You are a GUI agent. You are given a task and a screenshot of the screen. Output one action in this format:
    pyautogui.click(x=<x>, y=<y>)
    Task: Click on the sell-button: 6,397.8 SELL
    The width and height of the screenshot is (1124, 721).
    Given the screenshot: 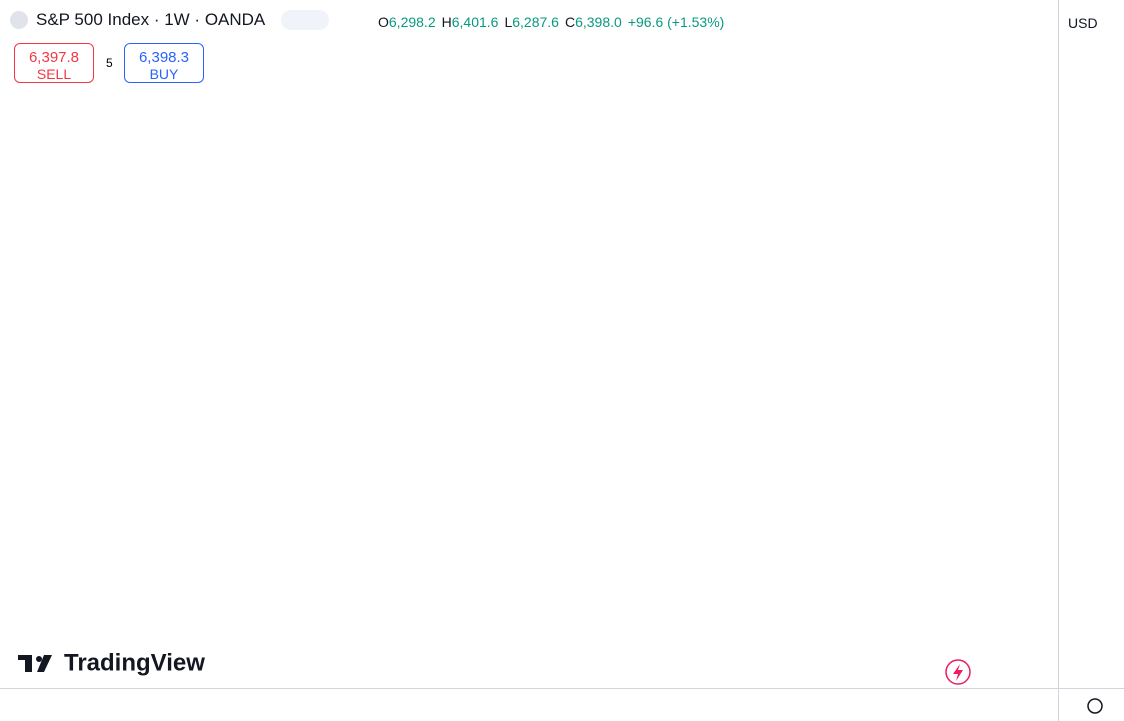 What is the action you would take?
    pyautogui.click(x=54, y=63)
    